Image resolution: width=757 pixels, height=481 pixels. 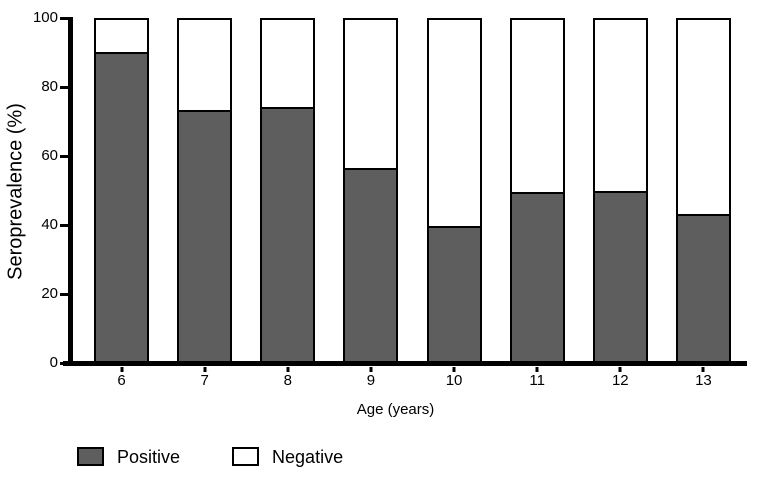 What do you see at coordinates (371, 380) in the screenshot?
I see `x-tick-label-age-9: 9` at bounding box center [371, 380].